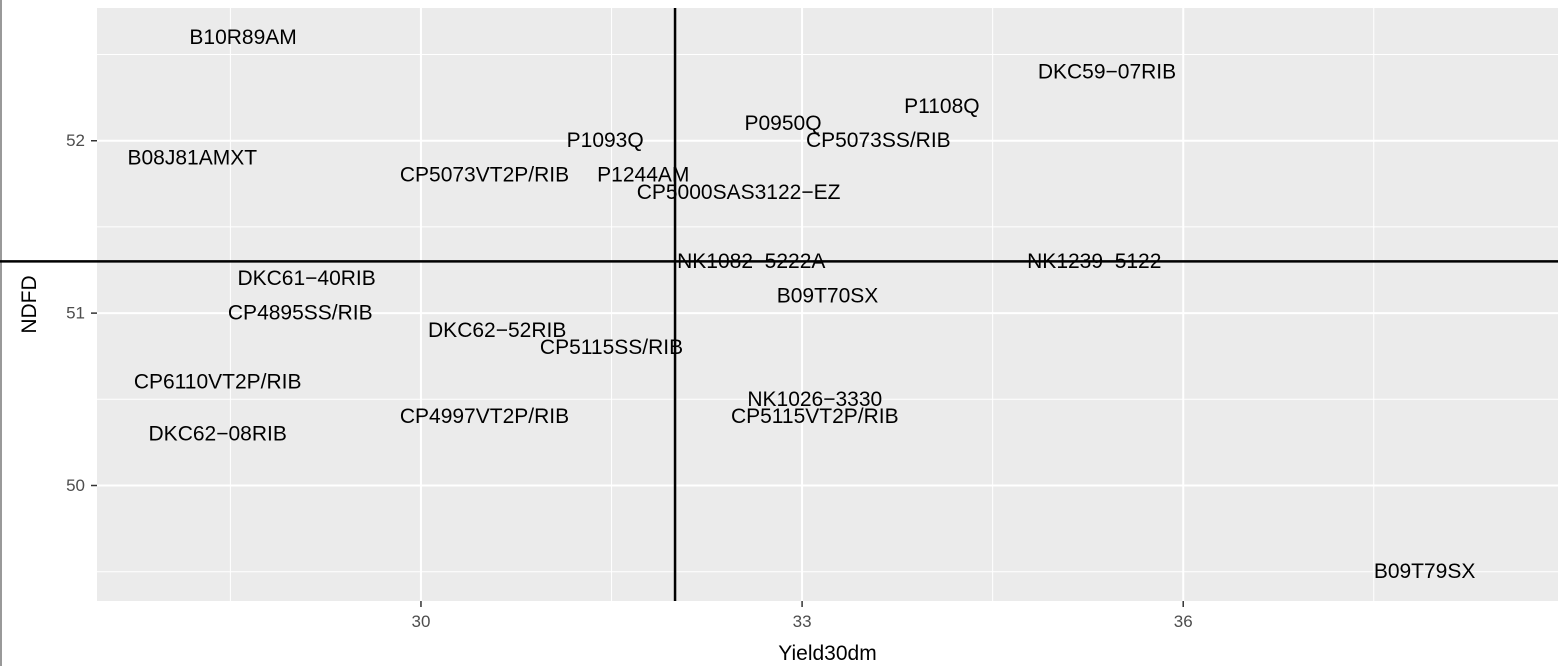 This screenshot has height=671, width=1558. I want to click on x-tick-label: 33, so click(802, 621).